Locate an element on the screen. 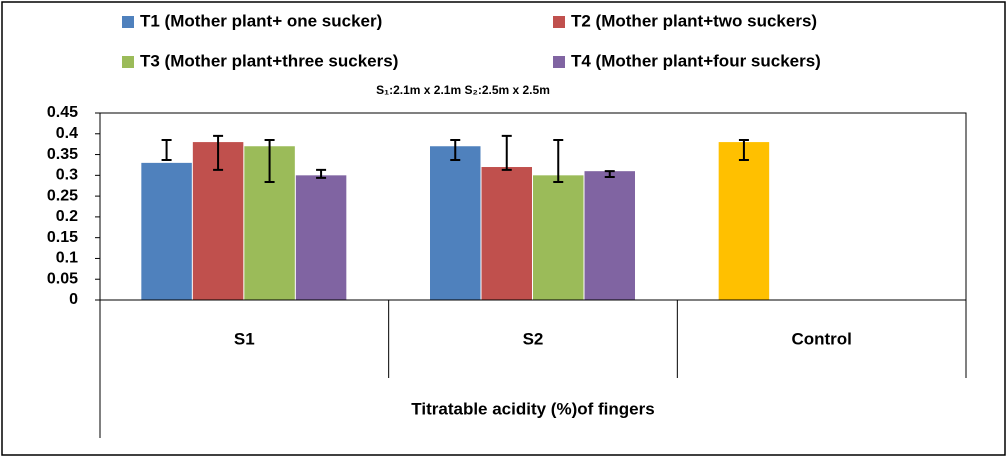  legend-label: T4 (Mother plant+four suckers) is located at coordinates (696, 60).